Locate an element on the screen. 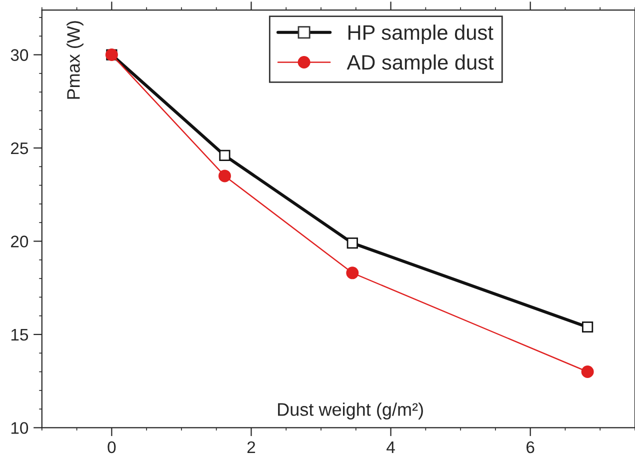  y-tick-label: 30 is located at coordinates (19, 55).